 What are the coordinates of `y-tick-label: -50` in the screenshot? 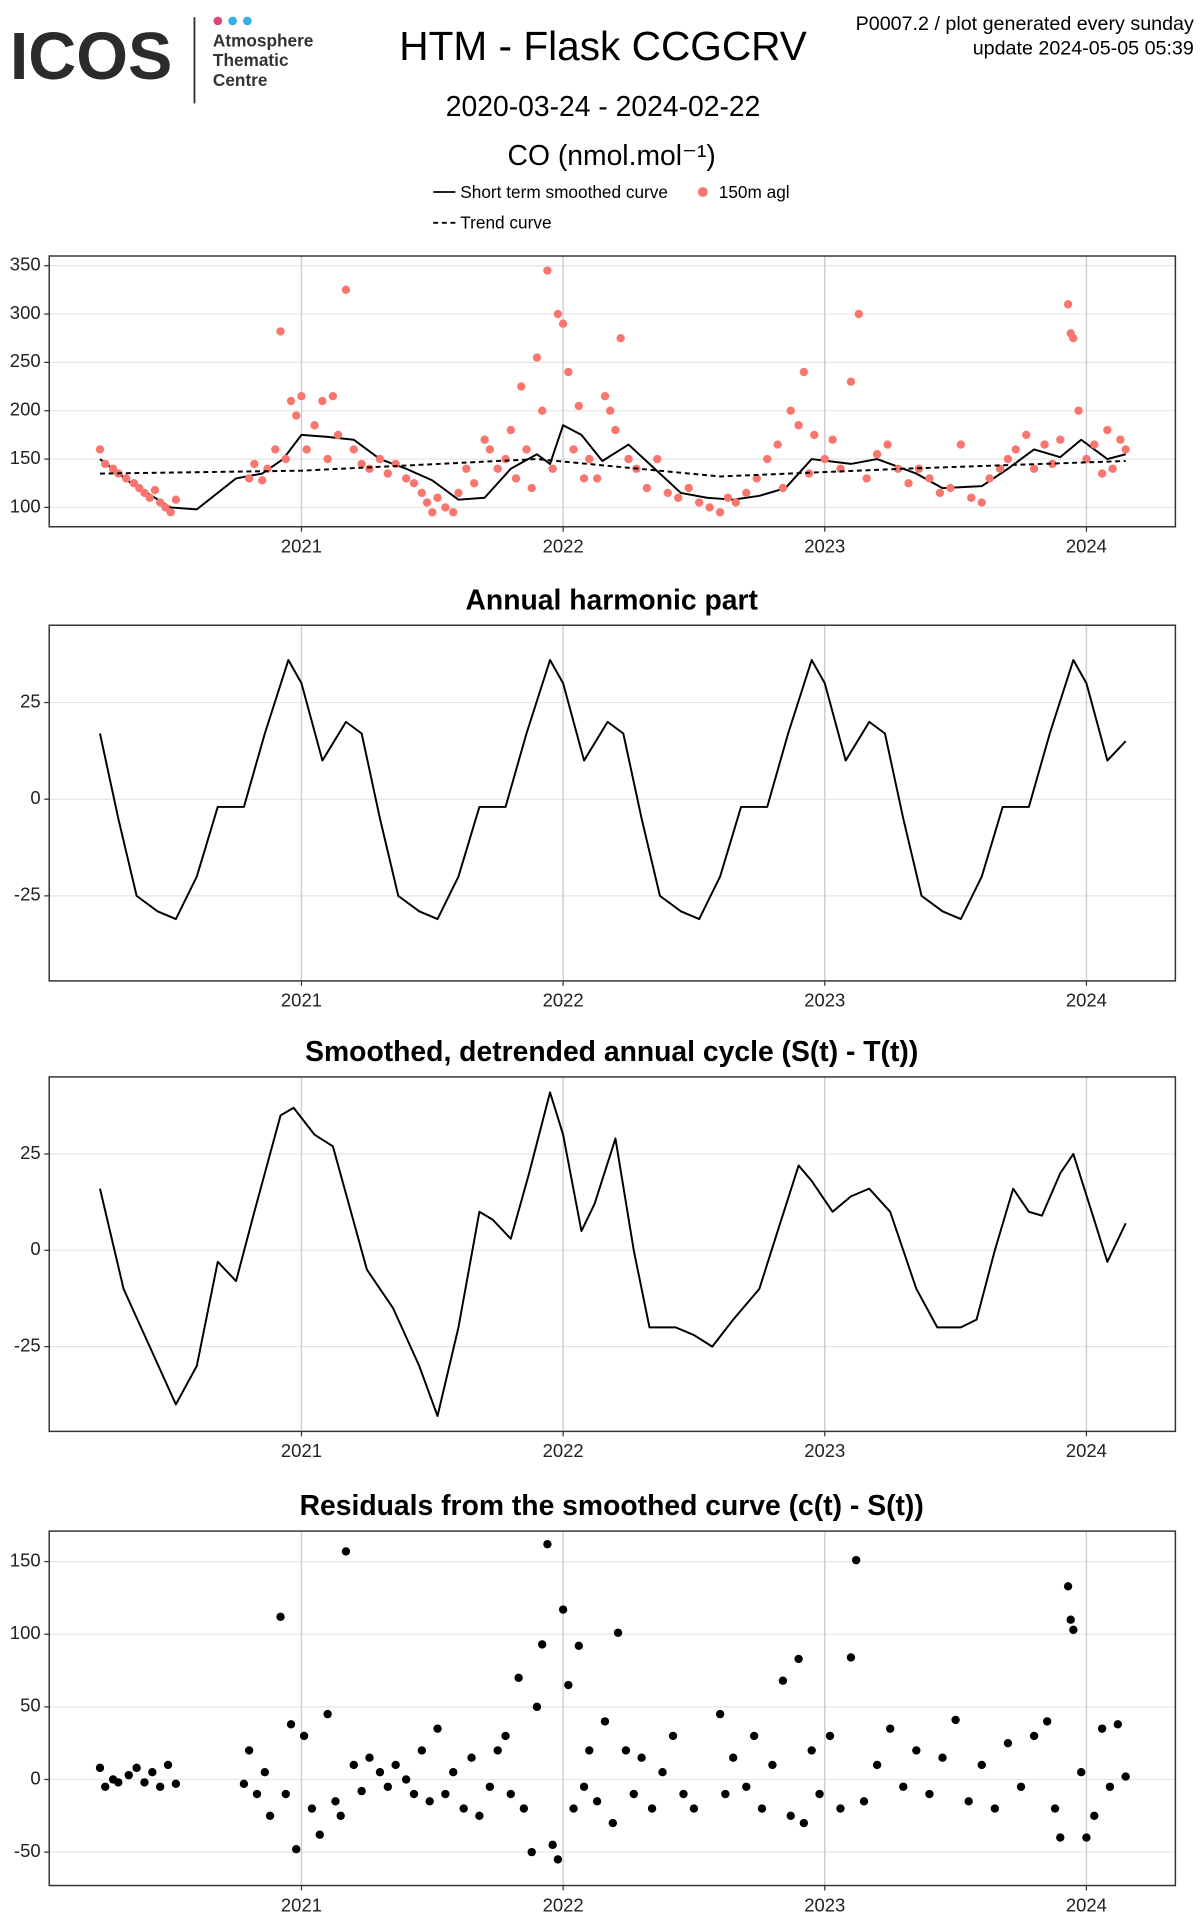 It's located at (27, 1850).